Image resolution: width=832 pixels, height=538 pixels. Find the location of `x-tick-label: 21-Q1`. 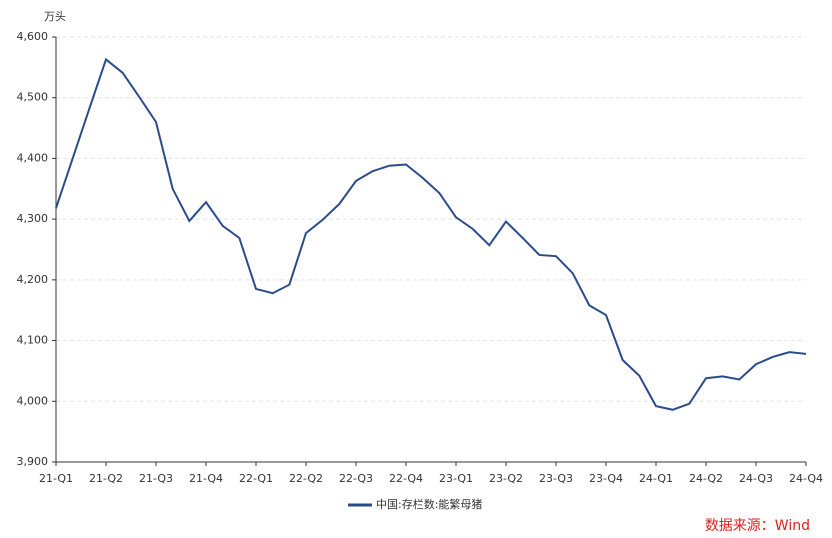

x-tick-label: 21-Q1 is located at coordinates (56, 478).